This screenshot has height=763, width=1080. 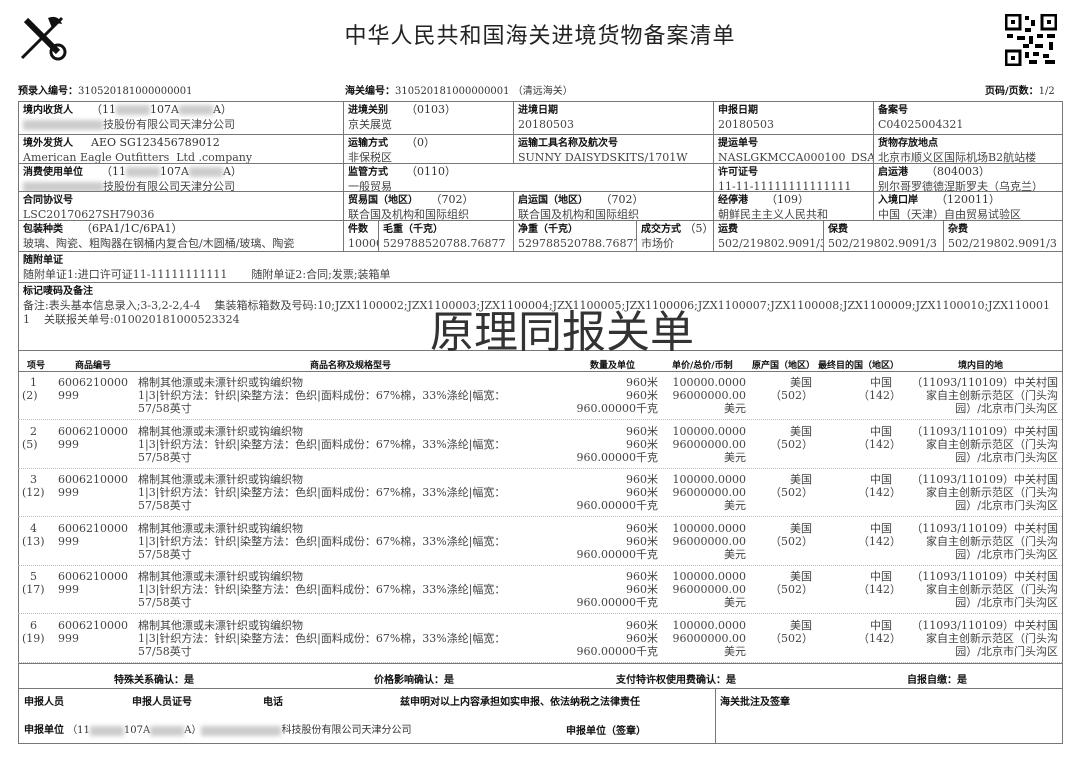 I want to click on item-no: 1, so click(x=33, y=382).